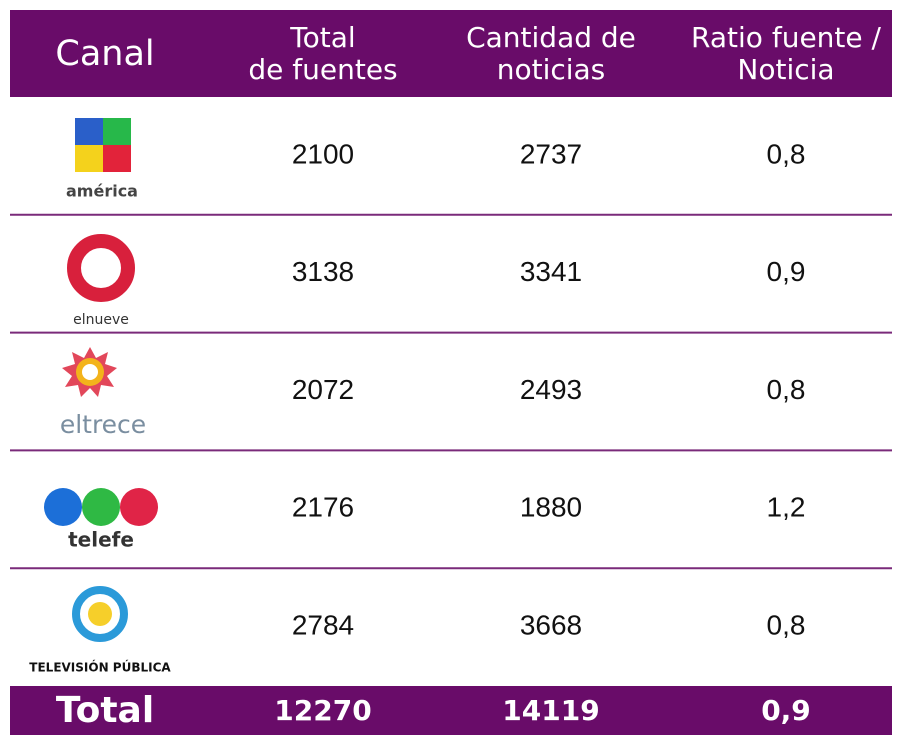  I want to click on cell: 1880, so click(551, 507).